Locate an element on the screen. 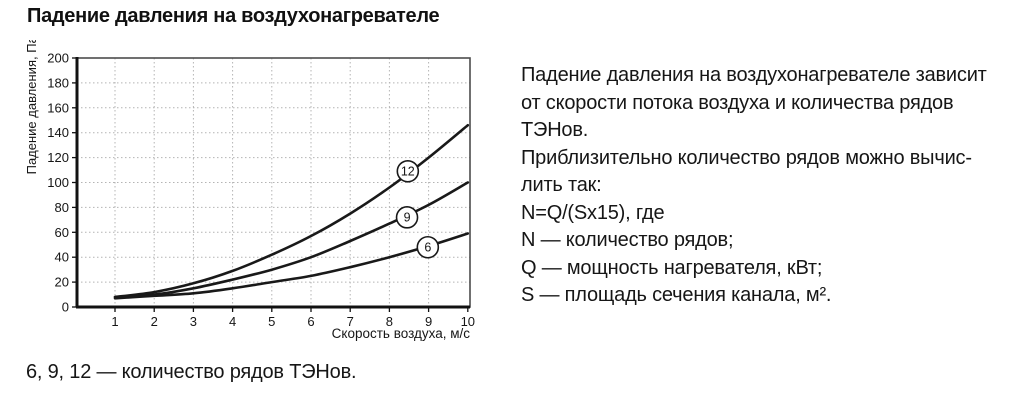 The width and height of the screenshot is (1014, 408). y-tick-label: 160 is located at coordinates (58, 107).